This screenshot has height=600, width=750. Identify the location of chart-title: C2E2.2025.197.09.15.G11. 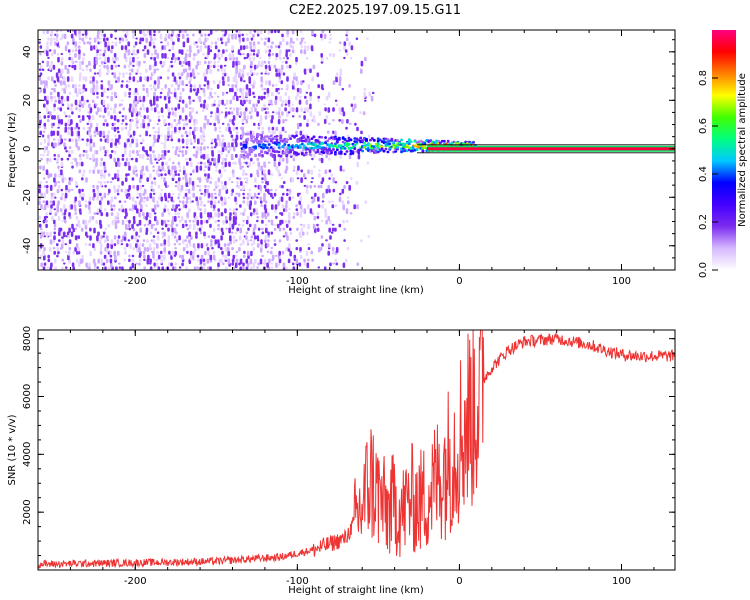
(375, 10).